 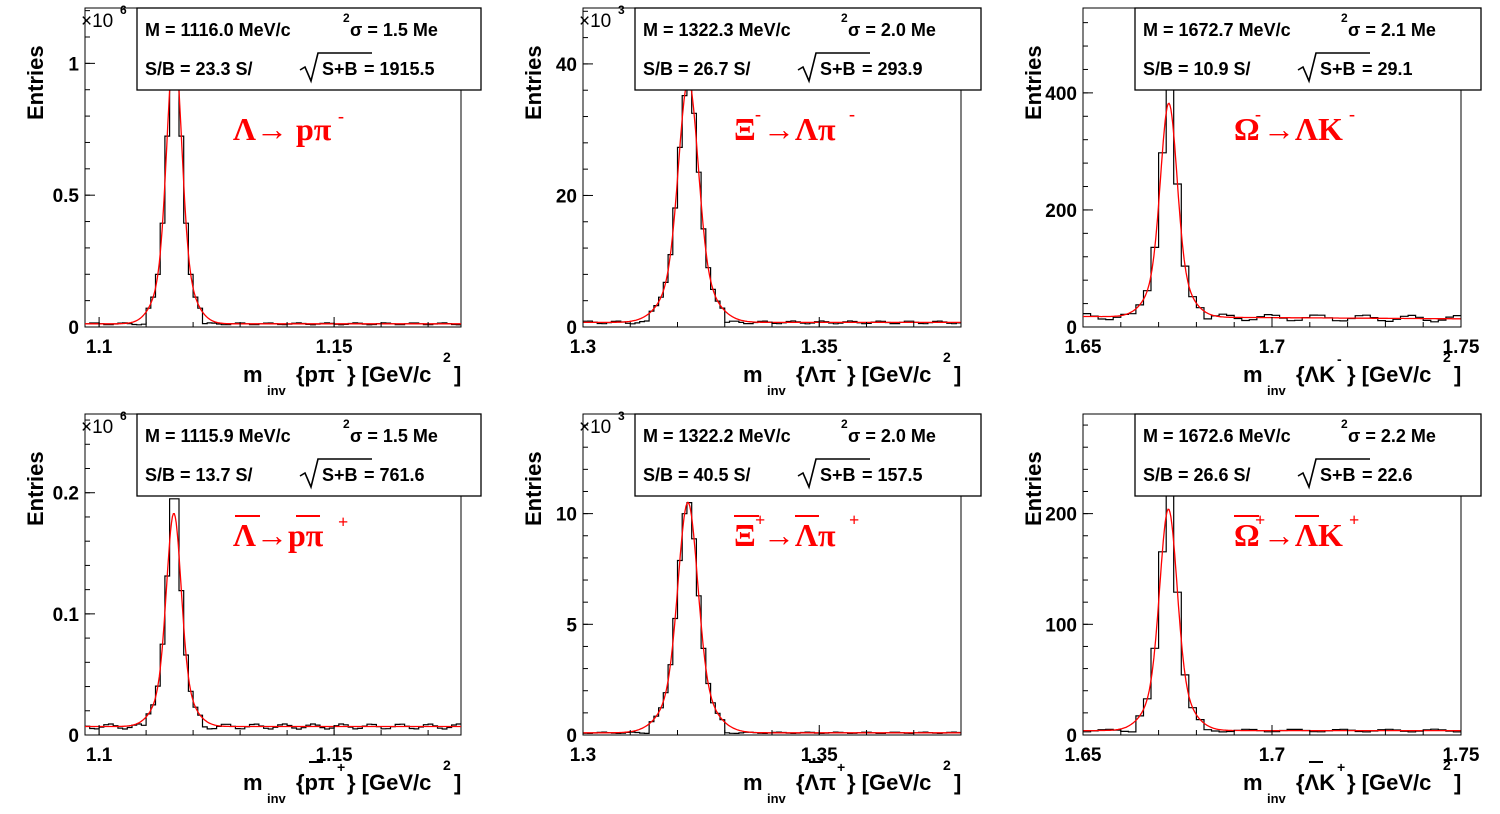 What do you see at coordinates (199, 475) in the screenshot?
I see `stats-sb: S/B = 13.7 S/` at bounding box center [199, 475].